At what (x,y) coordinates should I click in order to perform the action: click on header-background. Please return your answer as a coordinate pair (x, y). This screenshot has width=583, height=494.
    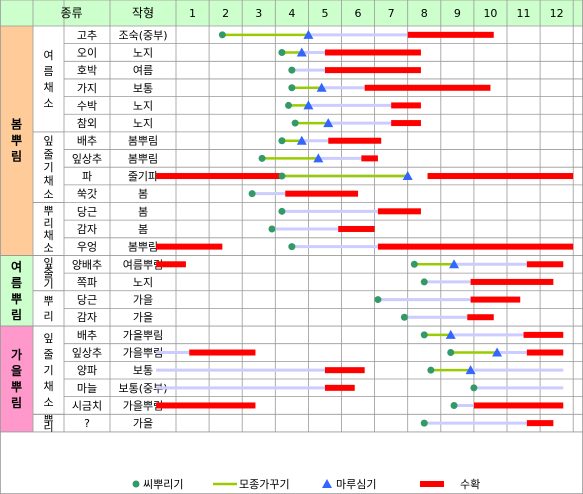
    Looking at the image, I should click on (291, 13).